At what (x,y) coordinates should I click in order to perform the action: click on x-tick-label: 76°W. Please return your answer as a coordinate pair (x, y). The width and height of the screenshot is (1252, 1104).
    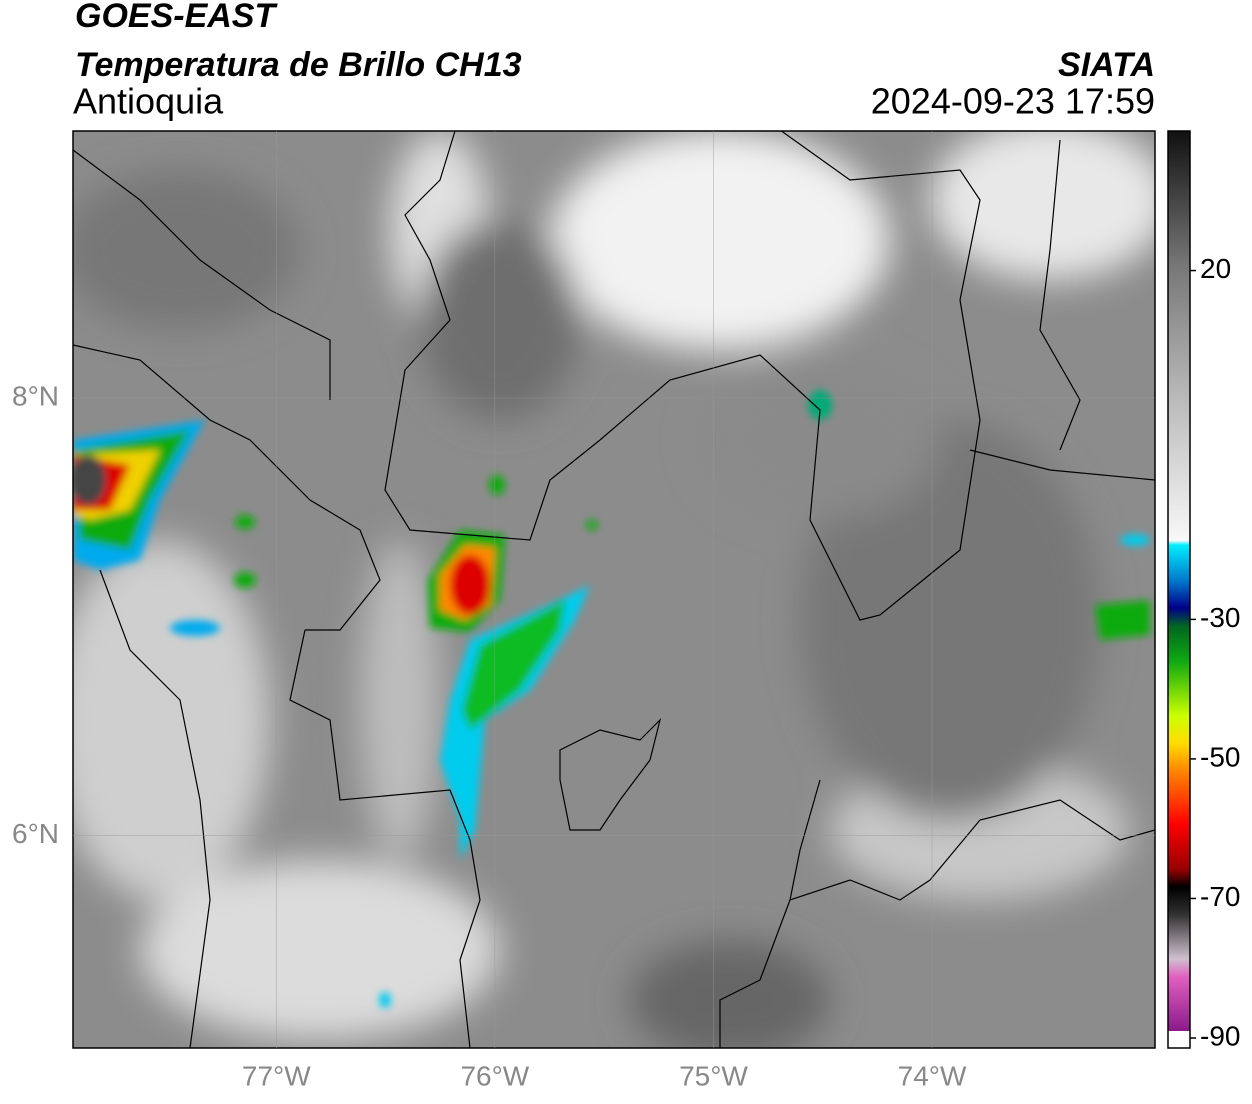
    Looking at the image, I should click on (494, 1075).